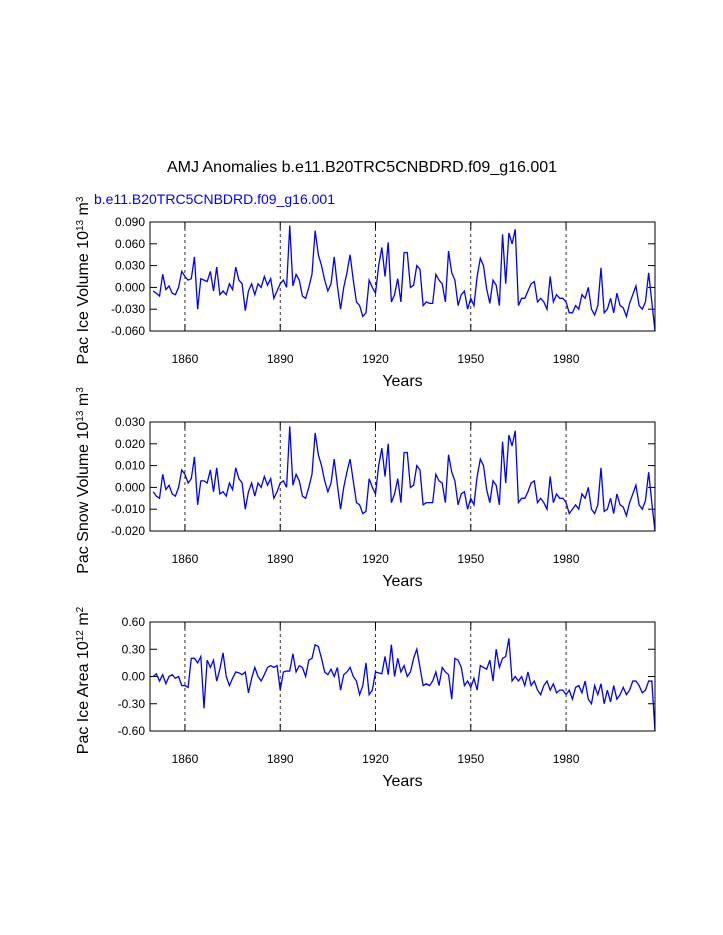 The image size is (723, 935). Describe the element at coordinates (128, 331) in the screenshot. I see `y-tick-label: -0.060` at that location.